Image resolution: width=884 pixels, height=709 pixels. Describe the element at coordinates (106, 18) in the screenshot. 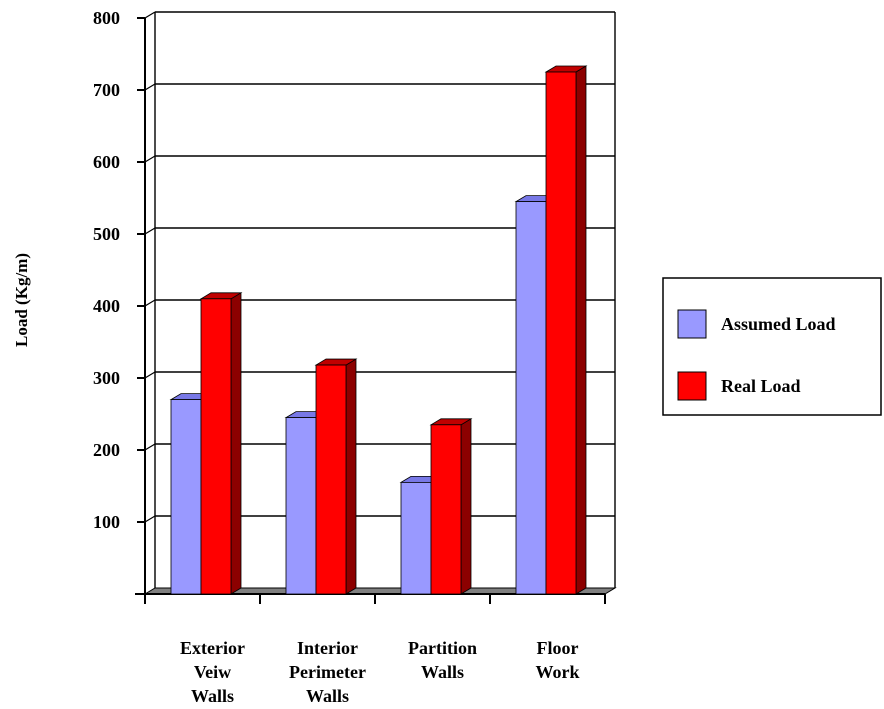

I see `y-tick-label: 800` at that location.